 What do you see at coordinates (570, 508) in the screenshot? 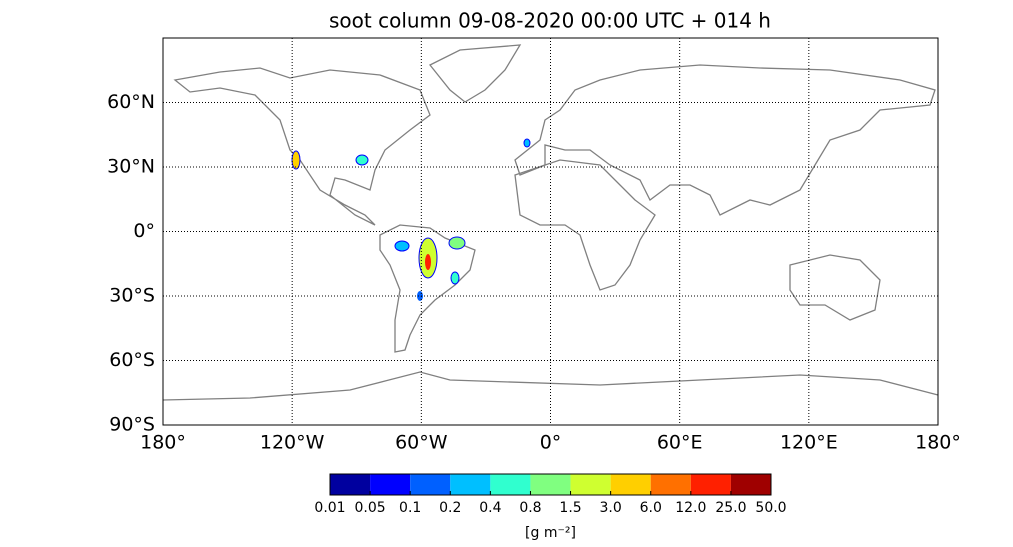
I see `colorbar-tick-label: 1.5` at bounding box center [570, 508].